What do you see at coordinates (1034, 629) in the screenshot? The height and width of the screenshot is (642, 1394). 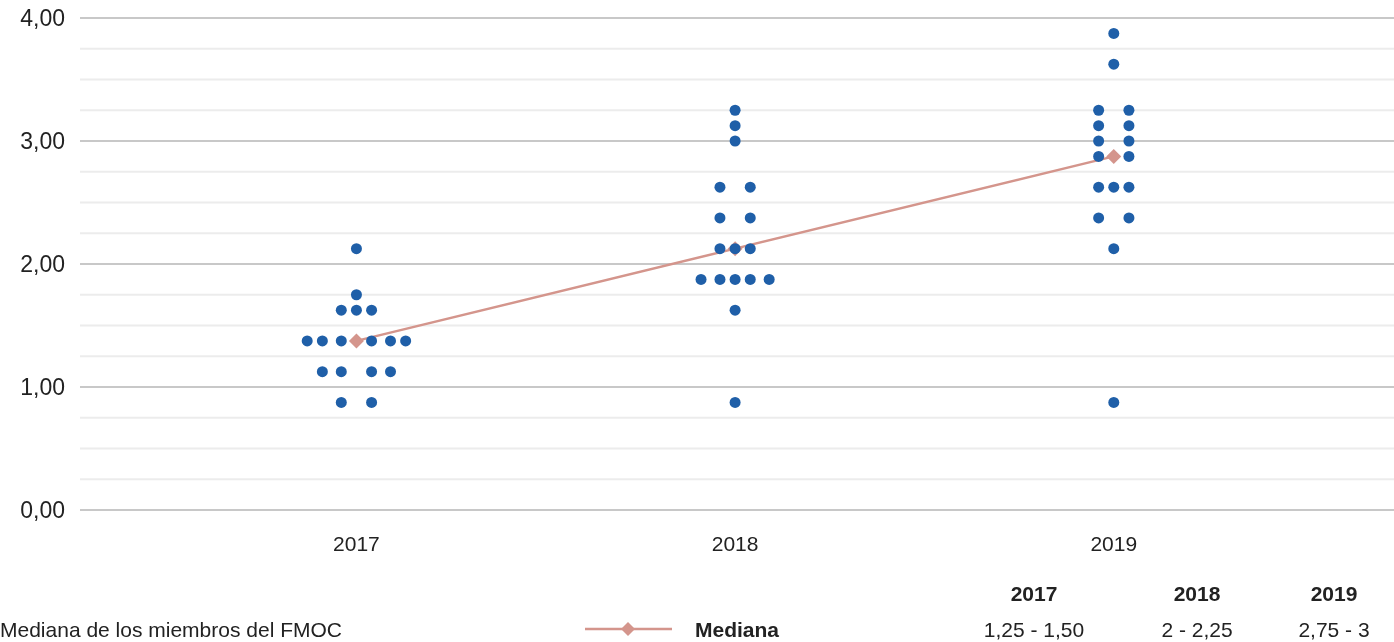 I see `text: 1,25 - 1,50` at bounding box center [1034, 629].